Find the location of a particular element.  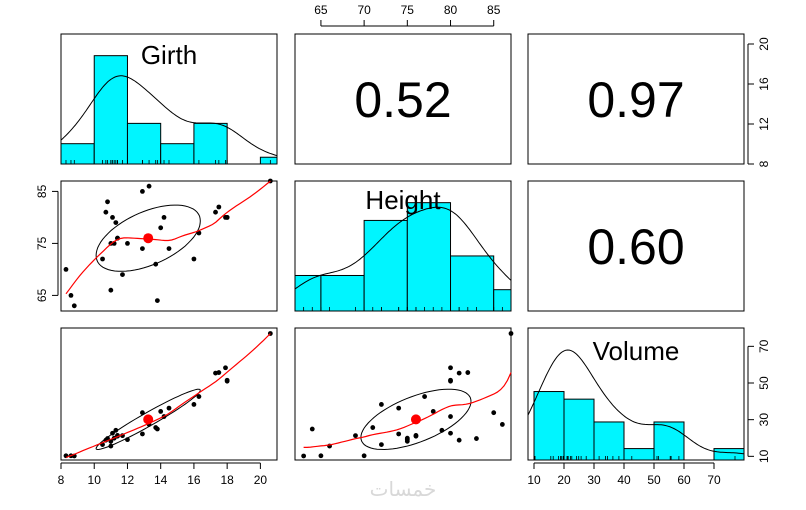

girth-vs-volume-smoother is located at coordinates (168, 396).